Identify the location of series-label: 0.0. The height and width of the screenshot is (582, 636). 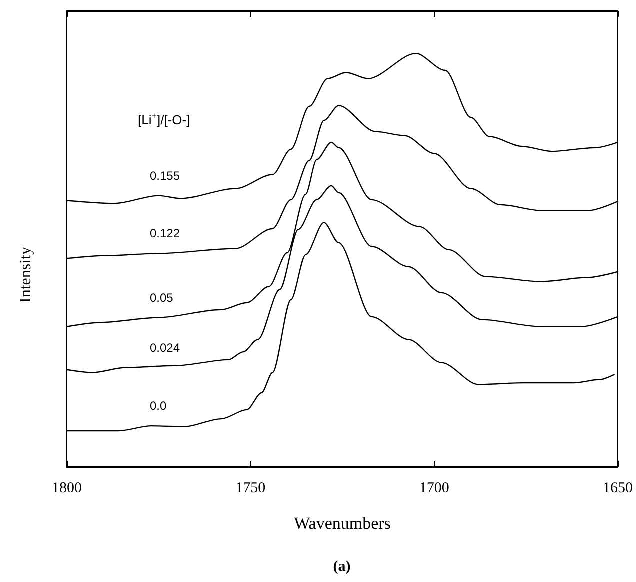
(159, 406).